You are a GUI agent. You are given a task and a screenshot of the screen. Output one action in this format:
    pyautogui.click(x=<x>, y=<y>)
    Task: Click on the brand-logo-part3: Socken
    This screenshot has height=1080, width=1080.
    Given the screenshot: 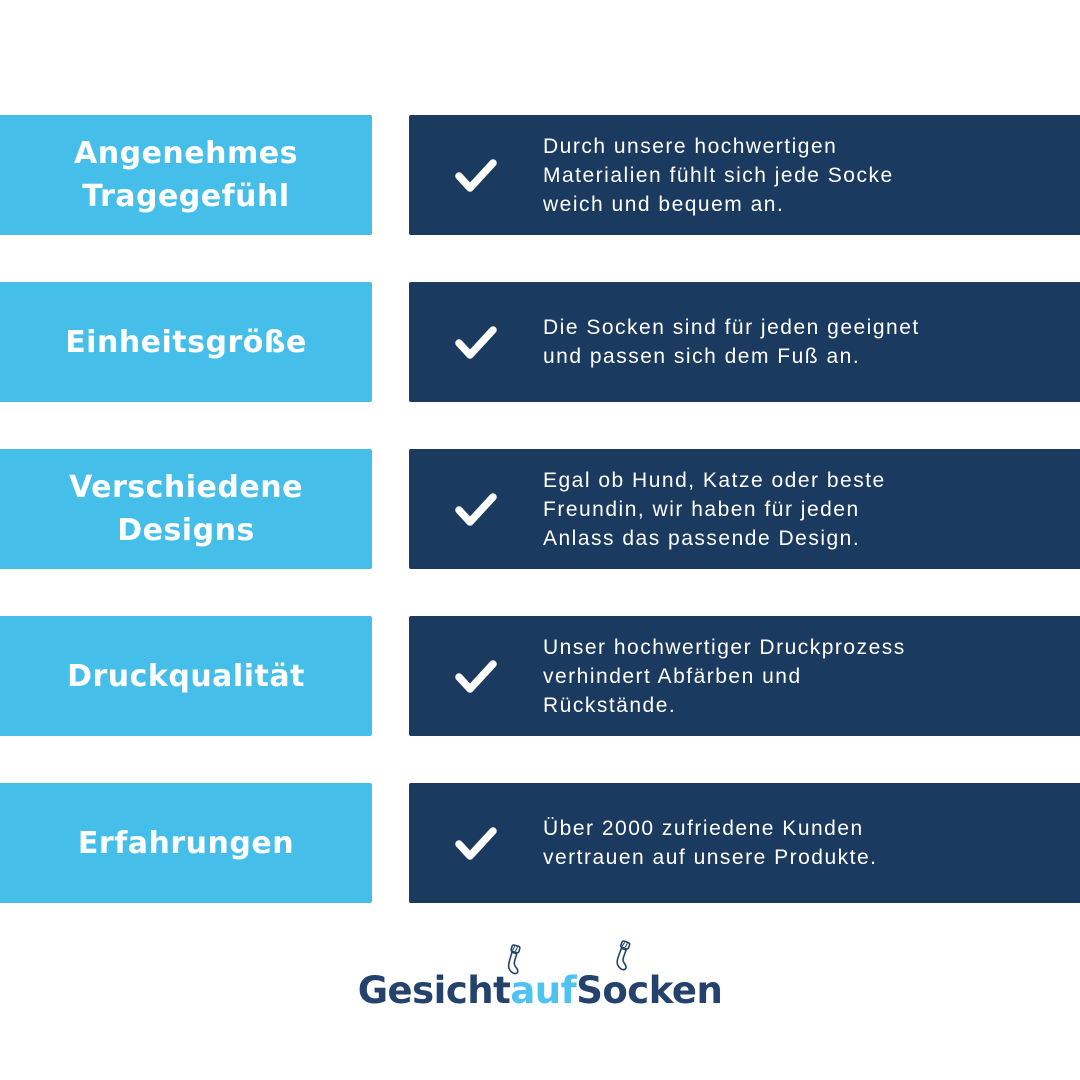 What is the action you would take?
    pyautogui.click(x=649, y=990)
    